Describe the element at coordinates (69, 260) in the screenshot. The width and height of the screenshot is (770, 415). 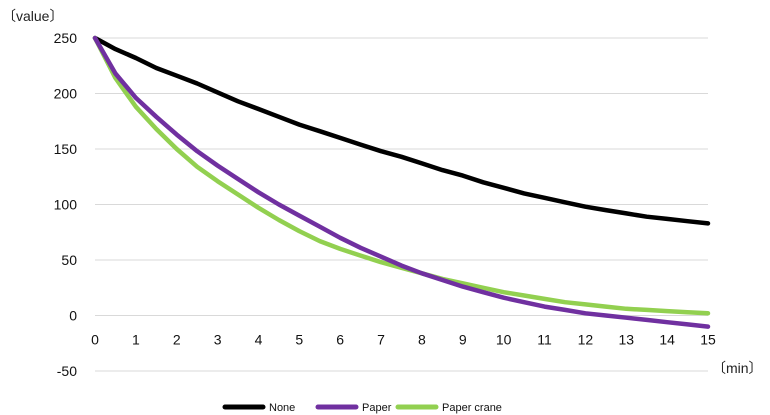
I see `y-tick-label: 50` at that location.